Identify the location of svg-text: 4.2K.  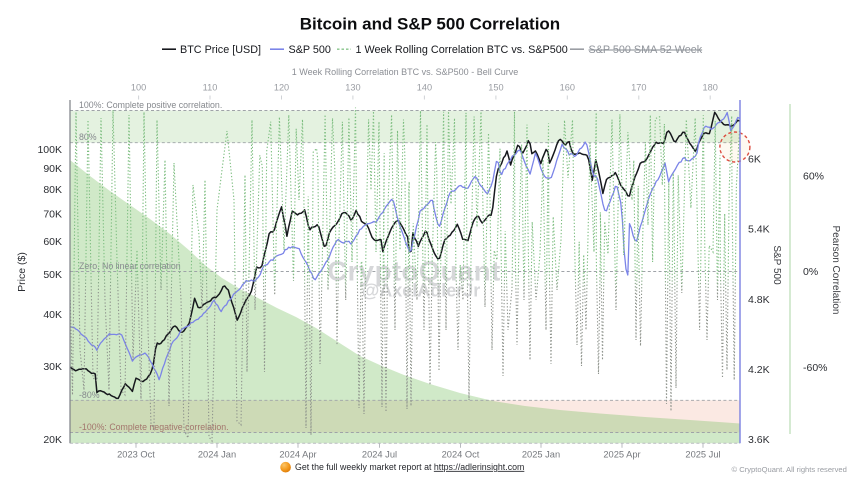
(759, 370).